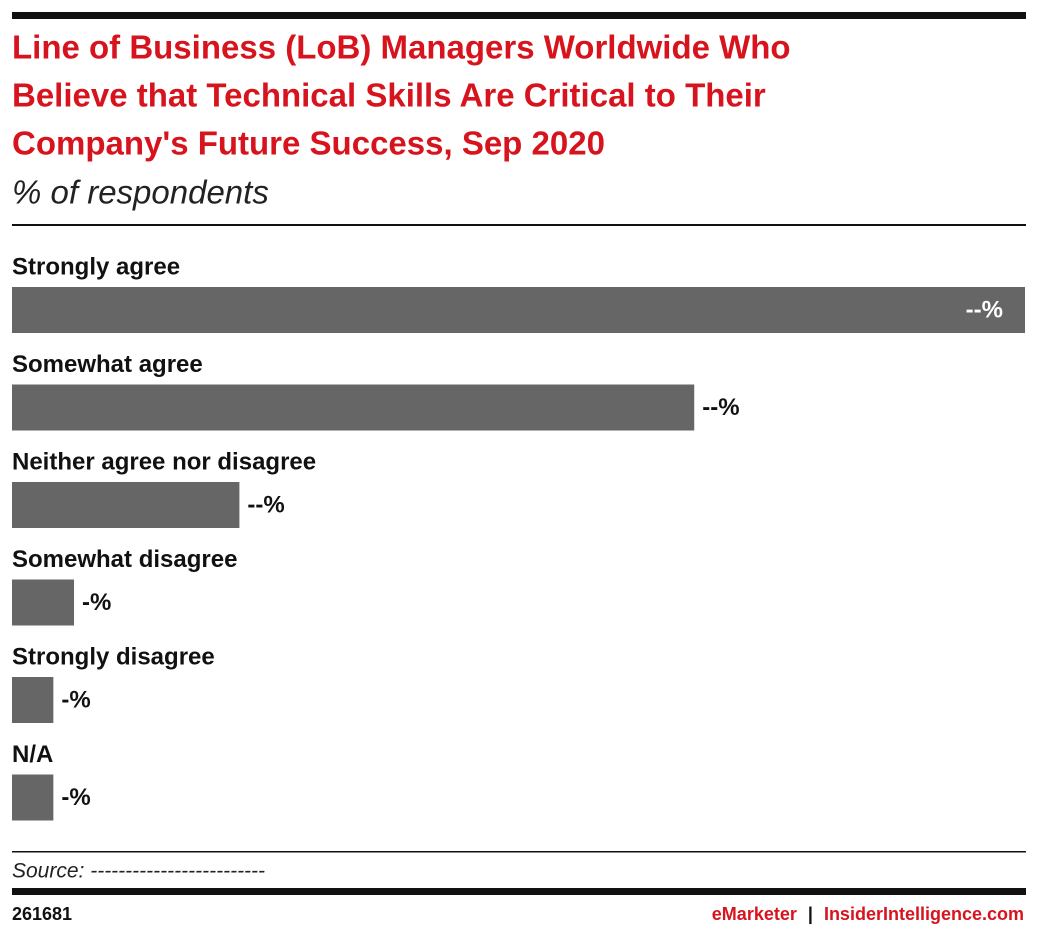  I want to click on bottom-rule, so click(519, 891).